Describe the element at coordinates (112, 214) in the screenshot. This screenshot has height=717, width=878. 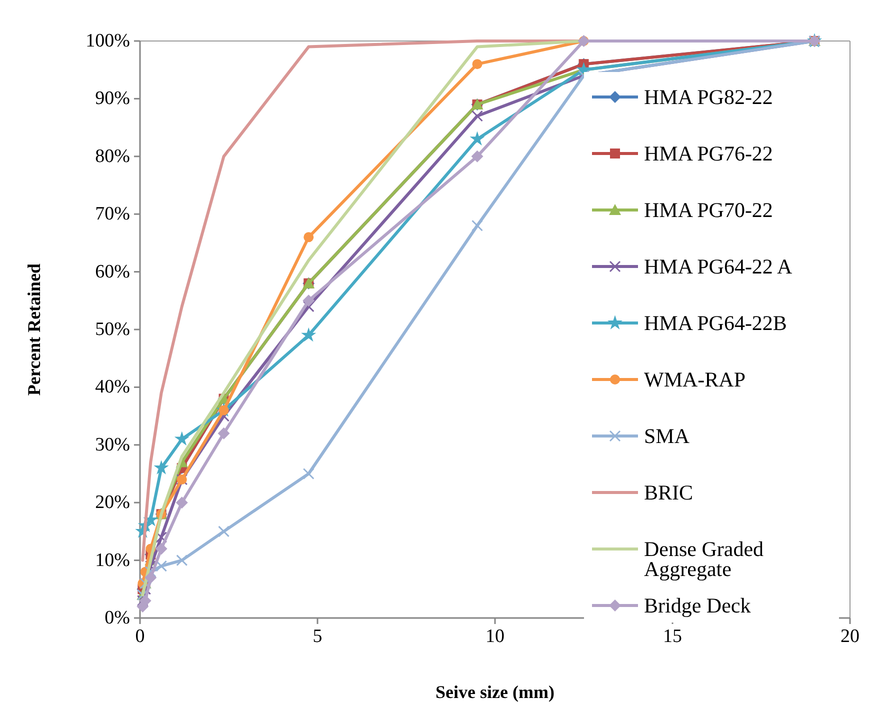
I see `y-tick-label: 70%` at that location.